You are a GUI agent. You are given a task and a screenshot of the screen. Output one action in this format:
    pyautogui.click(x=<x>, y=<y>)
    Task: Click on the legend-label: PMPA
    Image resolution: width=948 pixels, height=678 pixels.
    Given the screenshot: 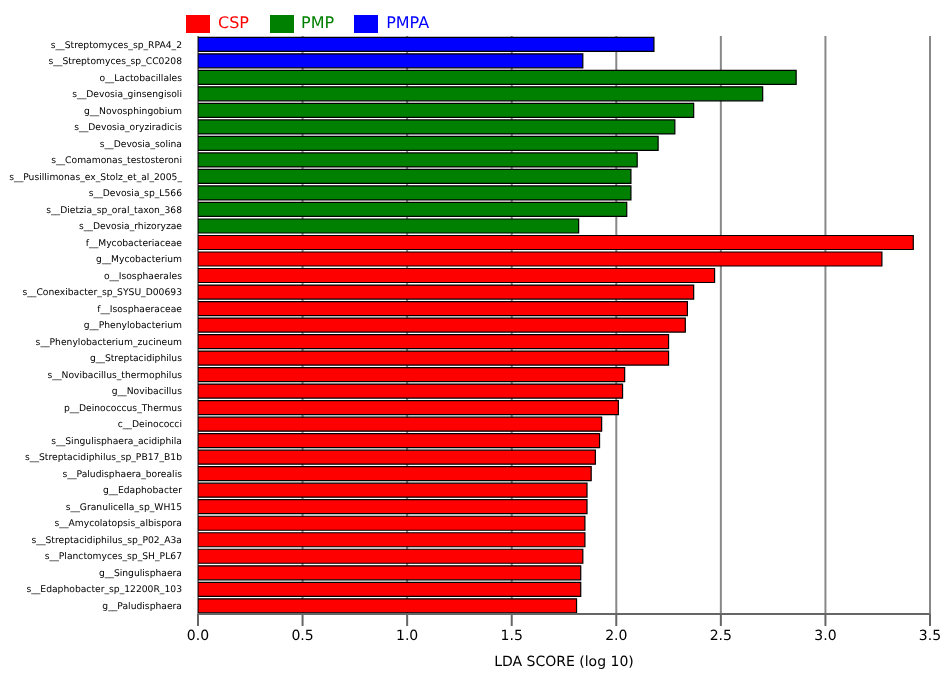 What is the action you would take?
    pyautogui.click(x=408, y=23)
    